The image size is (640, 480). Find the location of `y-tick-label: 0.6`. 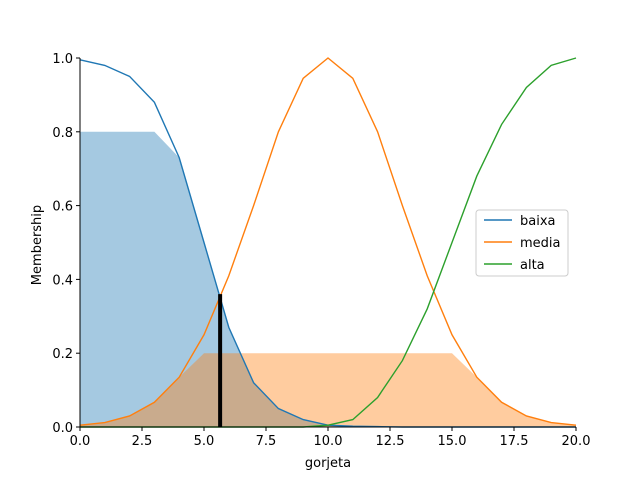

y-tick-label: 0.6 is located at coordinates (62, 207).